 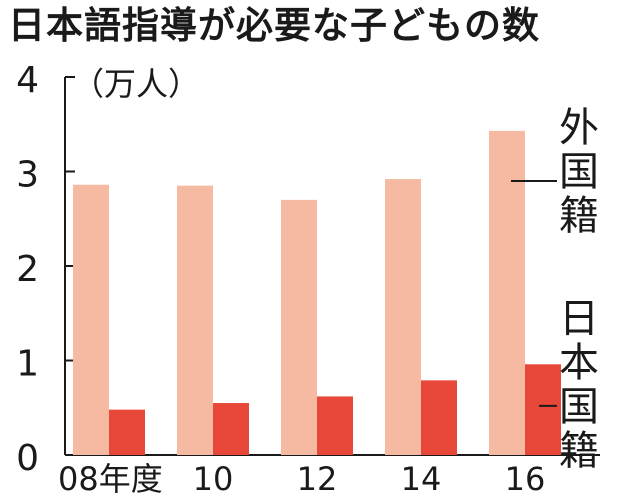 I want to click on y-tick-label: 2, so click(x=27, y=269).